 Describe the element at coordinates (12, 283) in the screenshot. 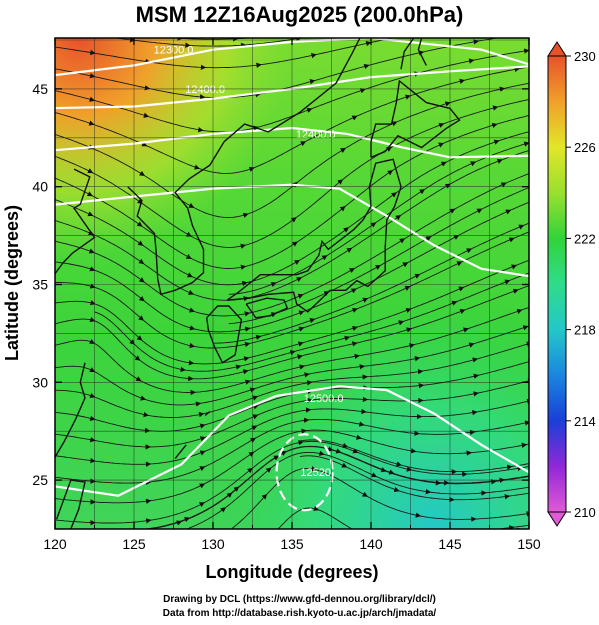

I see `y-axis-label: Latitude (degrees)` at that location.